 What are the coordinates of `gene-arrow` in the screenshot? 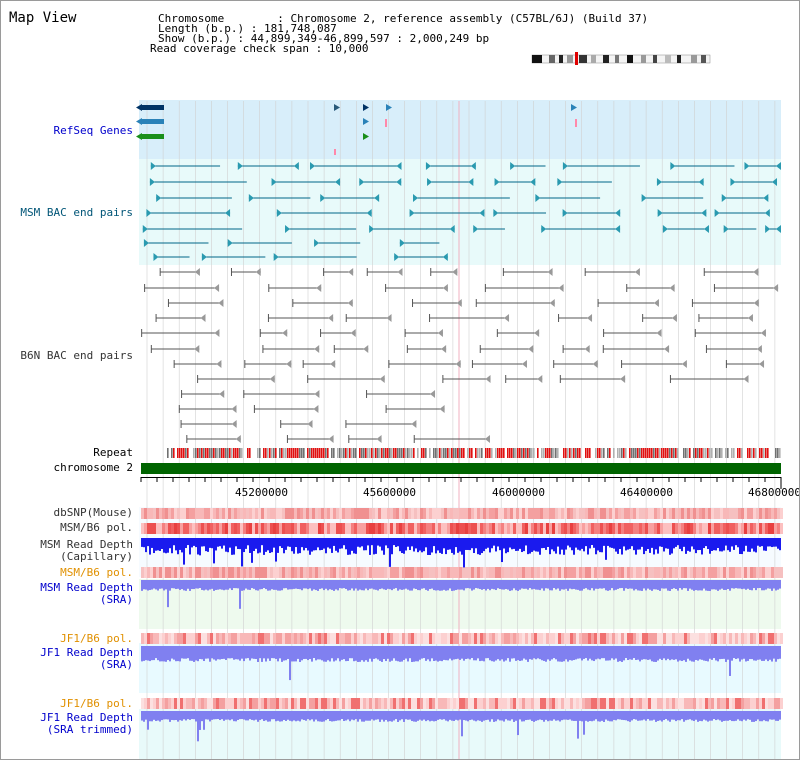 It's located at (337, 107).